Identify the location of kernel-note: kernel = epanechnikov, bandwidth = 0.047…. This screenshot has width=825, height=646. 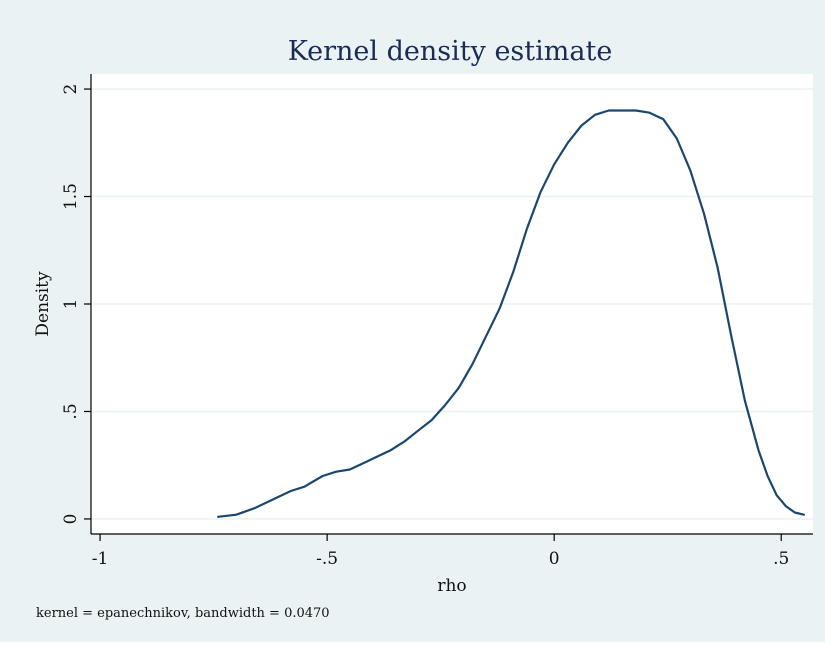
(183, 613).